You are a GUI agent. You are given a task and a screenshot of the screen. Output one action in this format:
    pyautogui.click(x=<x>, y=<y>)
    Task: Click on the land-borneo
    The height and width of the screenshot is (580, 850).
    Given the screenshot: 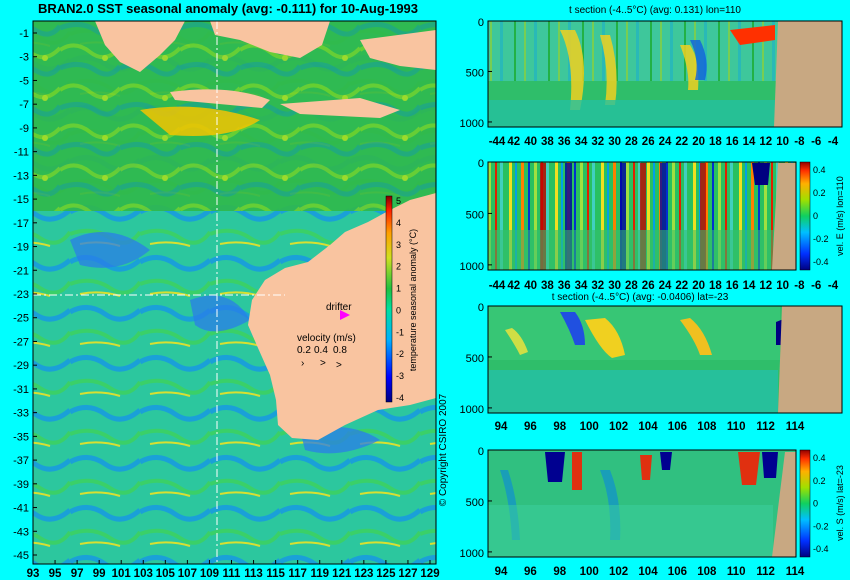 What is the action you would take?
    pyautogui.click(x=270, y=39)
    